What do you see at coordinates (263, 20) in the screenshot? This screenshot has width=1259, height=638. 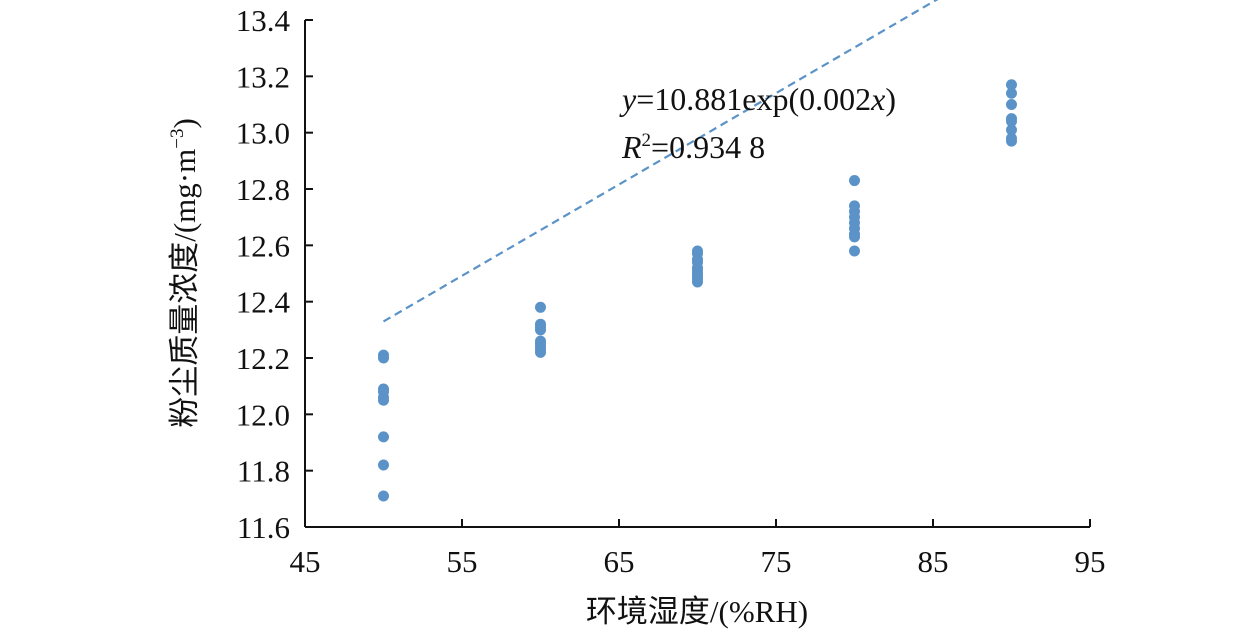 I see `y-tick-label: 13.4` at bounding box center [263, 20].